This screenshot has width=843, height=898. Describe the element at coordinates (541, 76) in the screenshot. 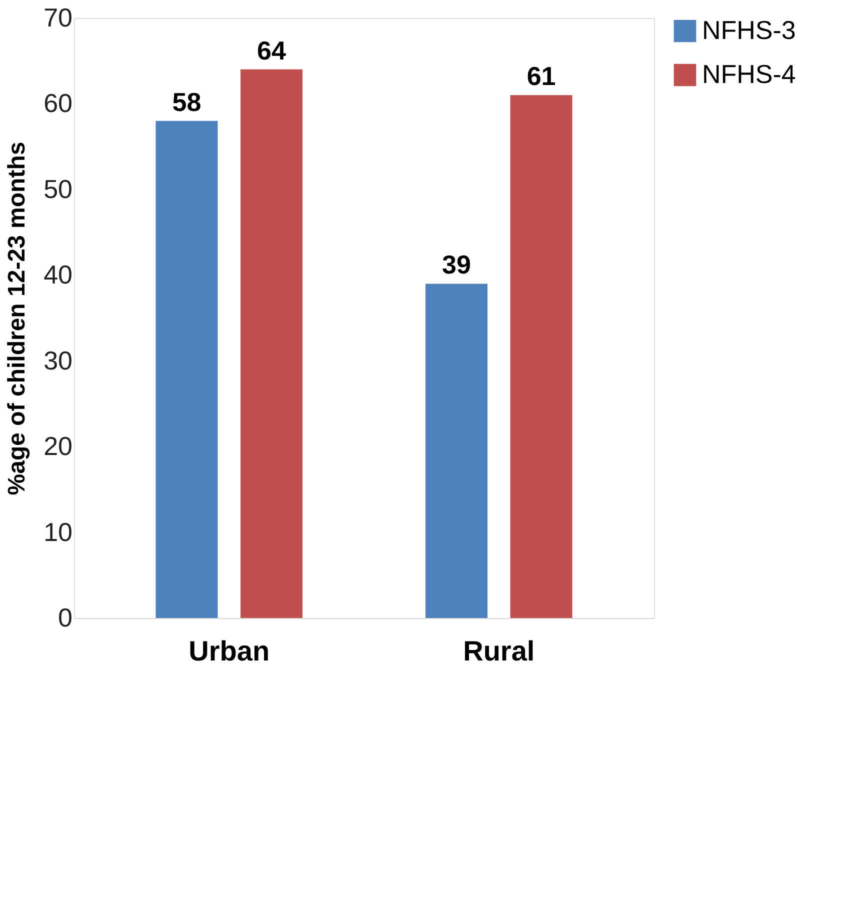

I see `data-label: 61` at that location.